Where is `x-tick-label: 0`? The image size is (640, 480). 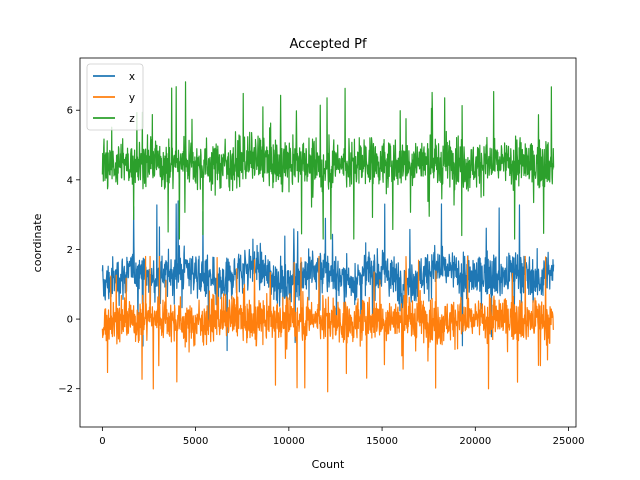 x-tick-label: 0 is located at coordinates (102, 441).